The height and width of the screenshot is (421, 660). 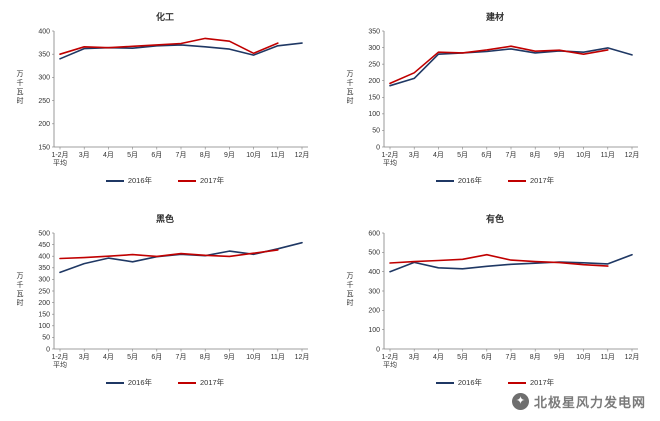 What do you see at coordinates (164, 17) in the screenshot?
I see `chart-title: 化工` at bounding box center [164, 17].